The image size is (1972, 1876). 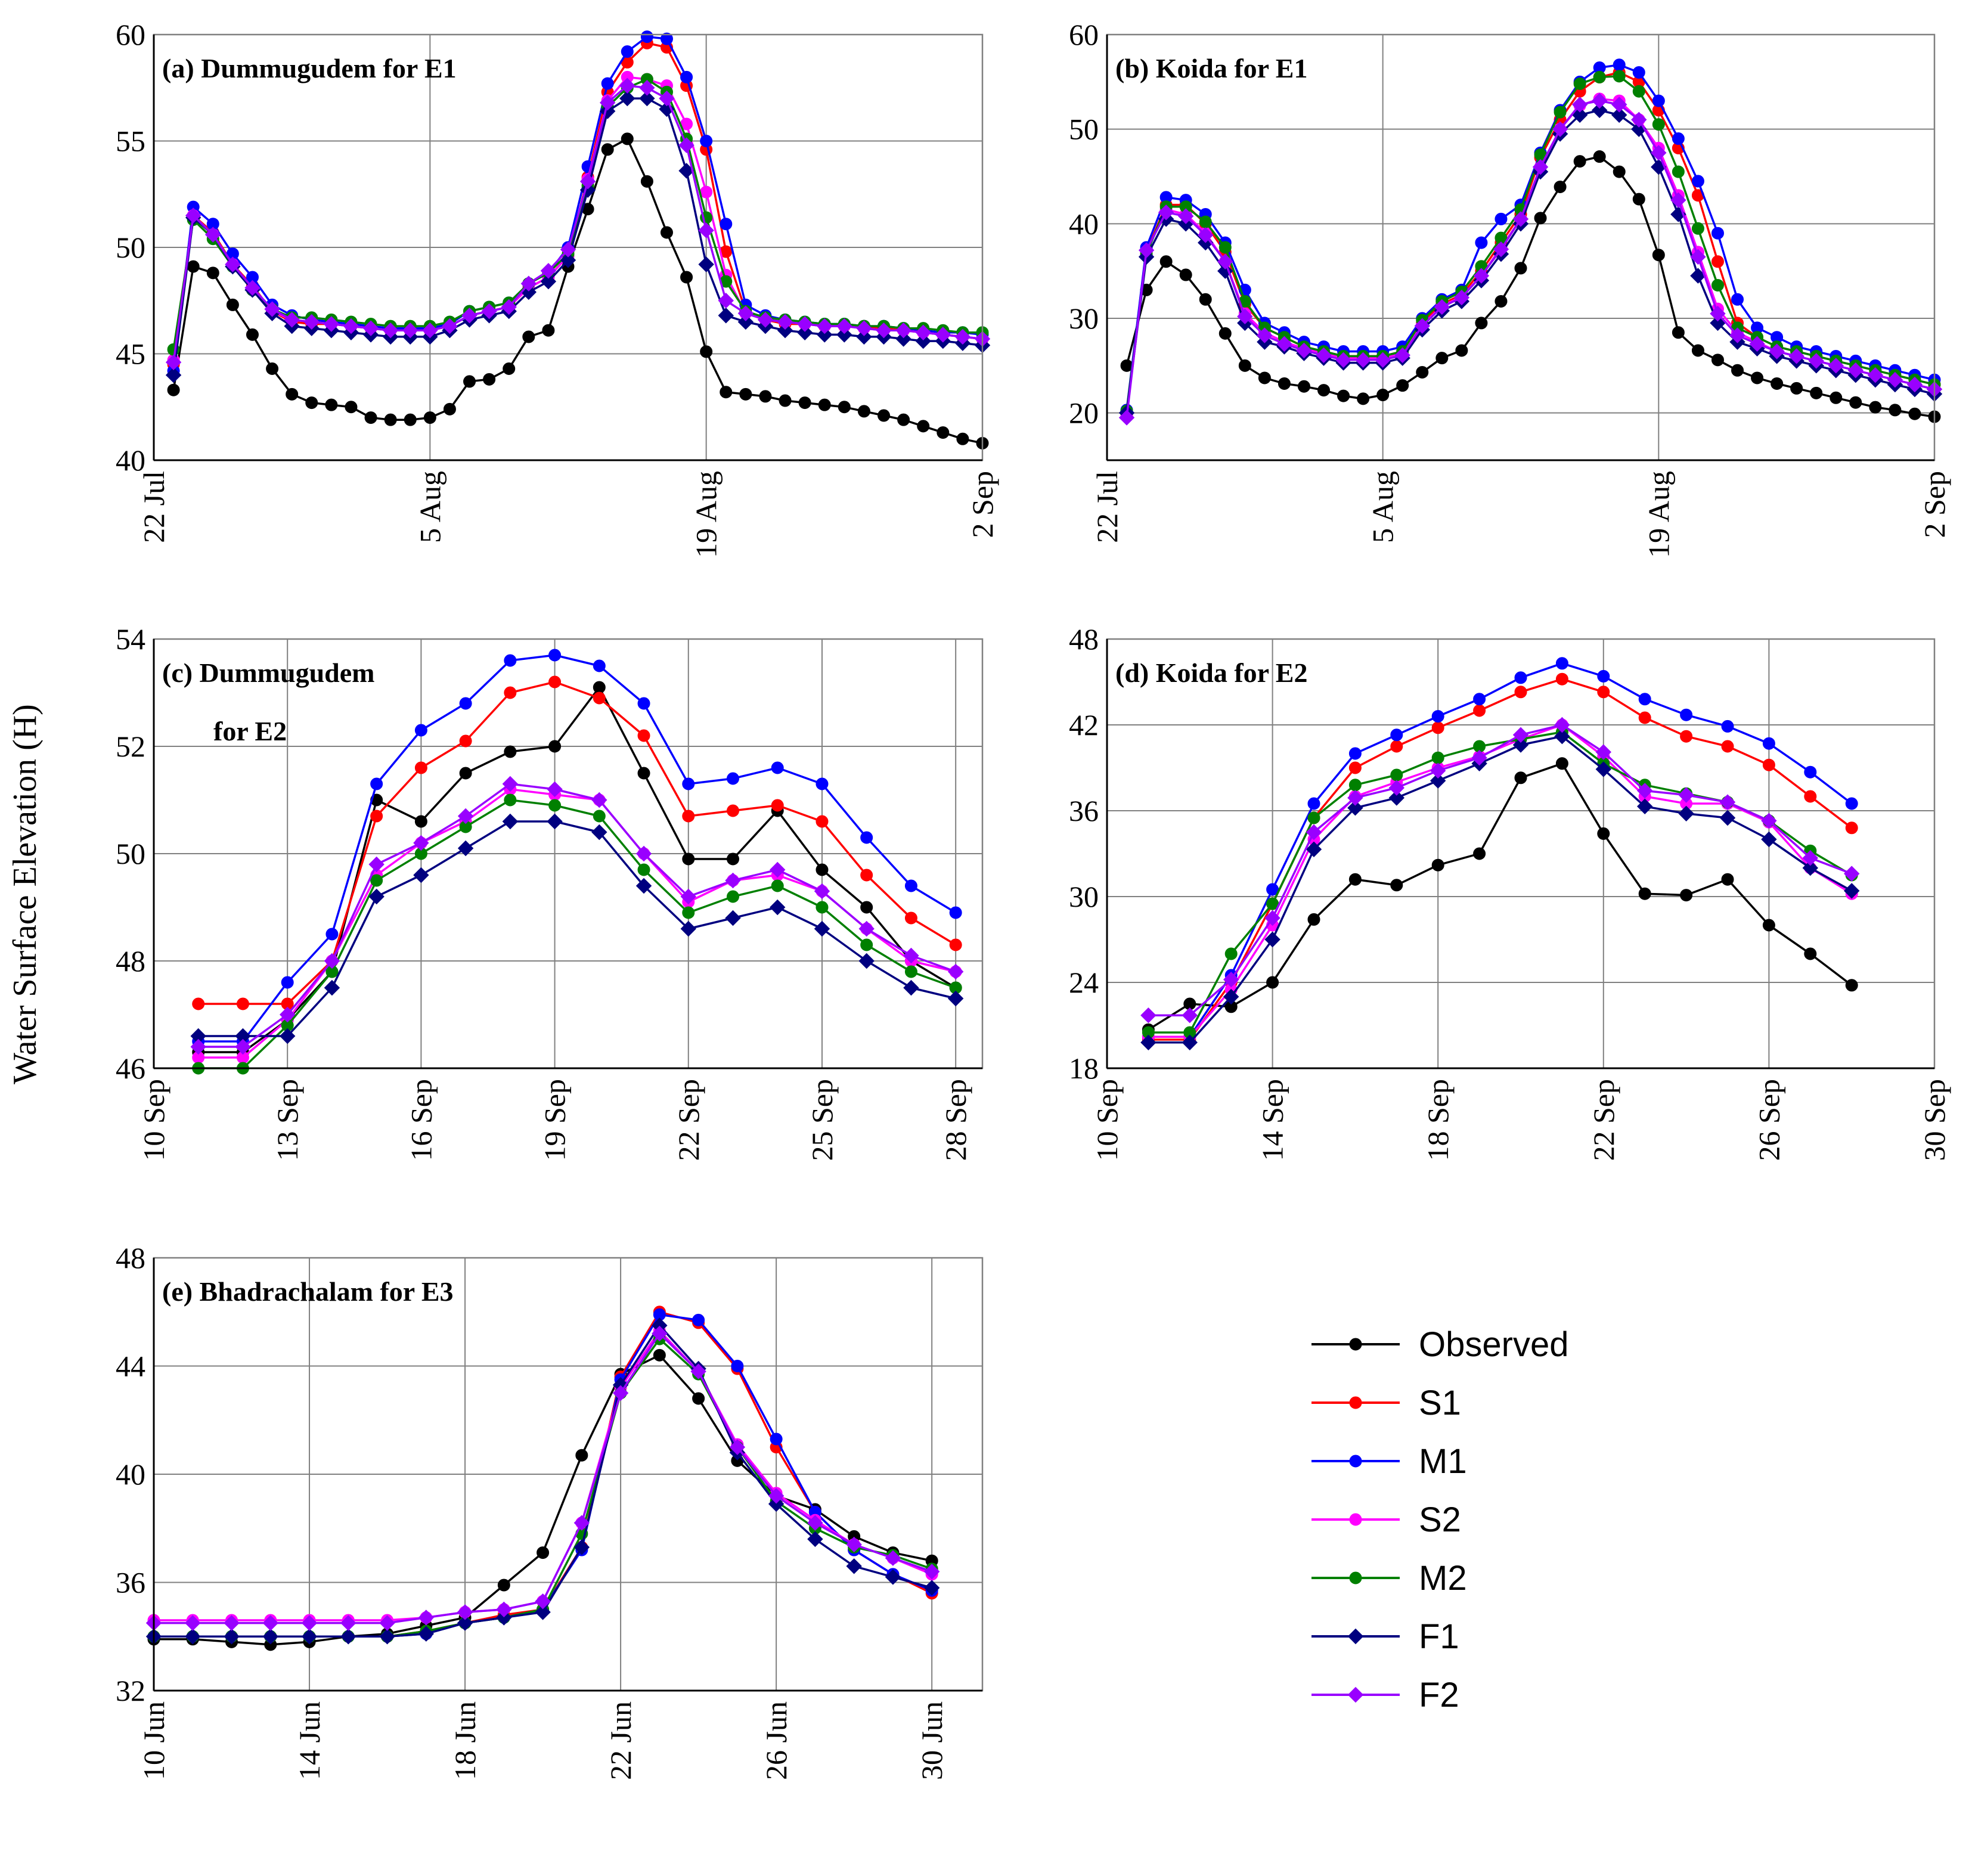 I want to click on series-line-f1, so click(x=577, y=928).